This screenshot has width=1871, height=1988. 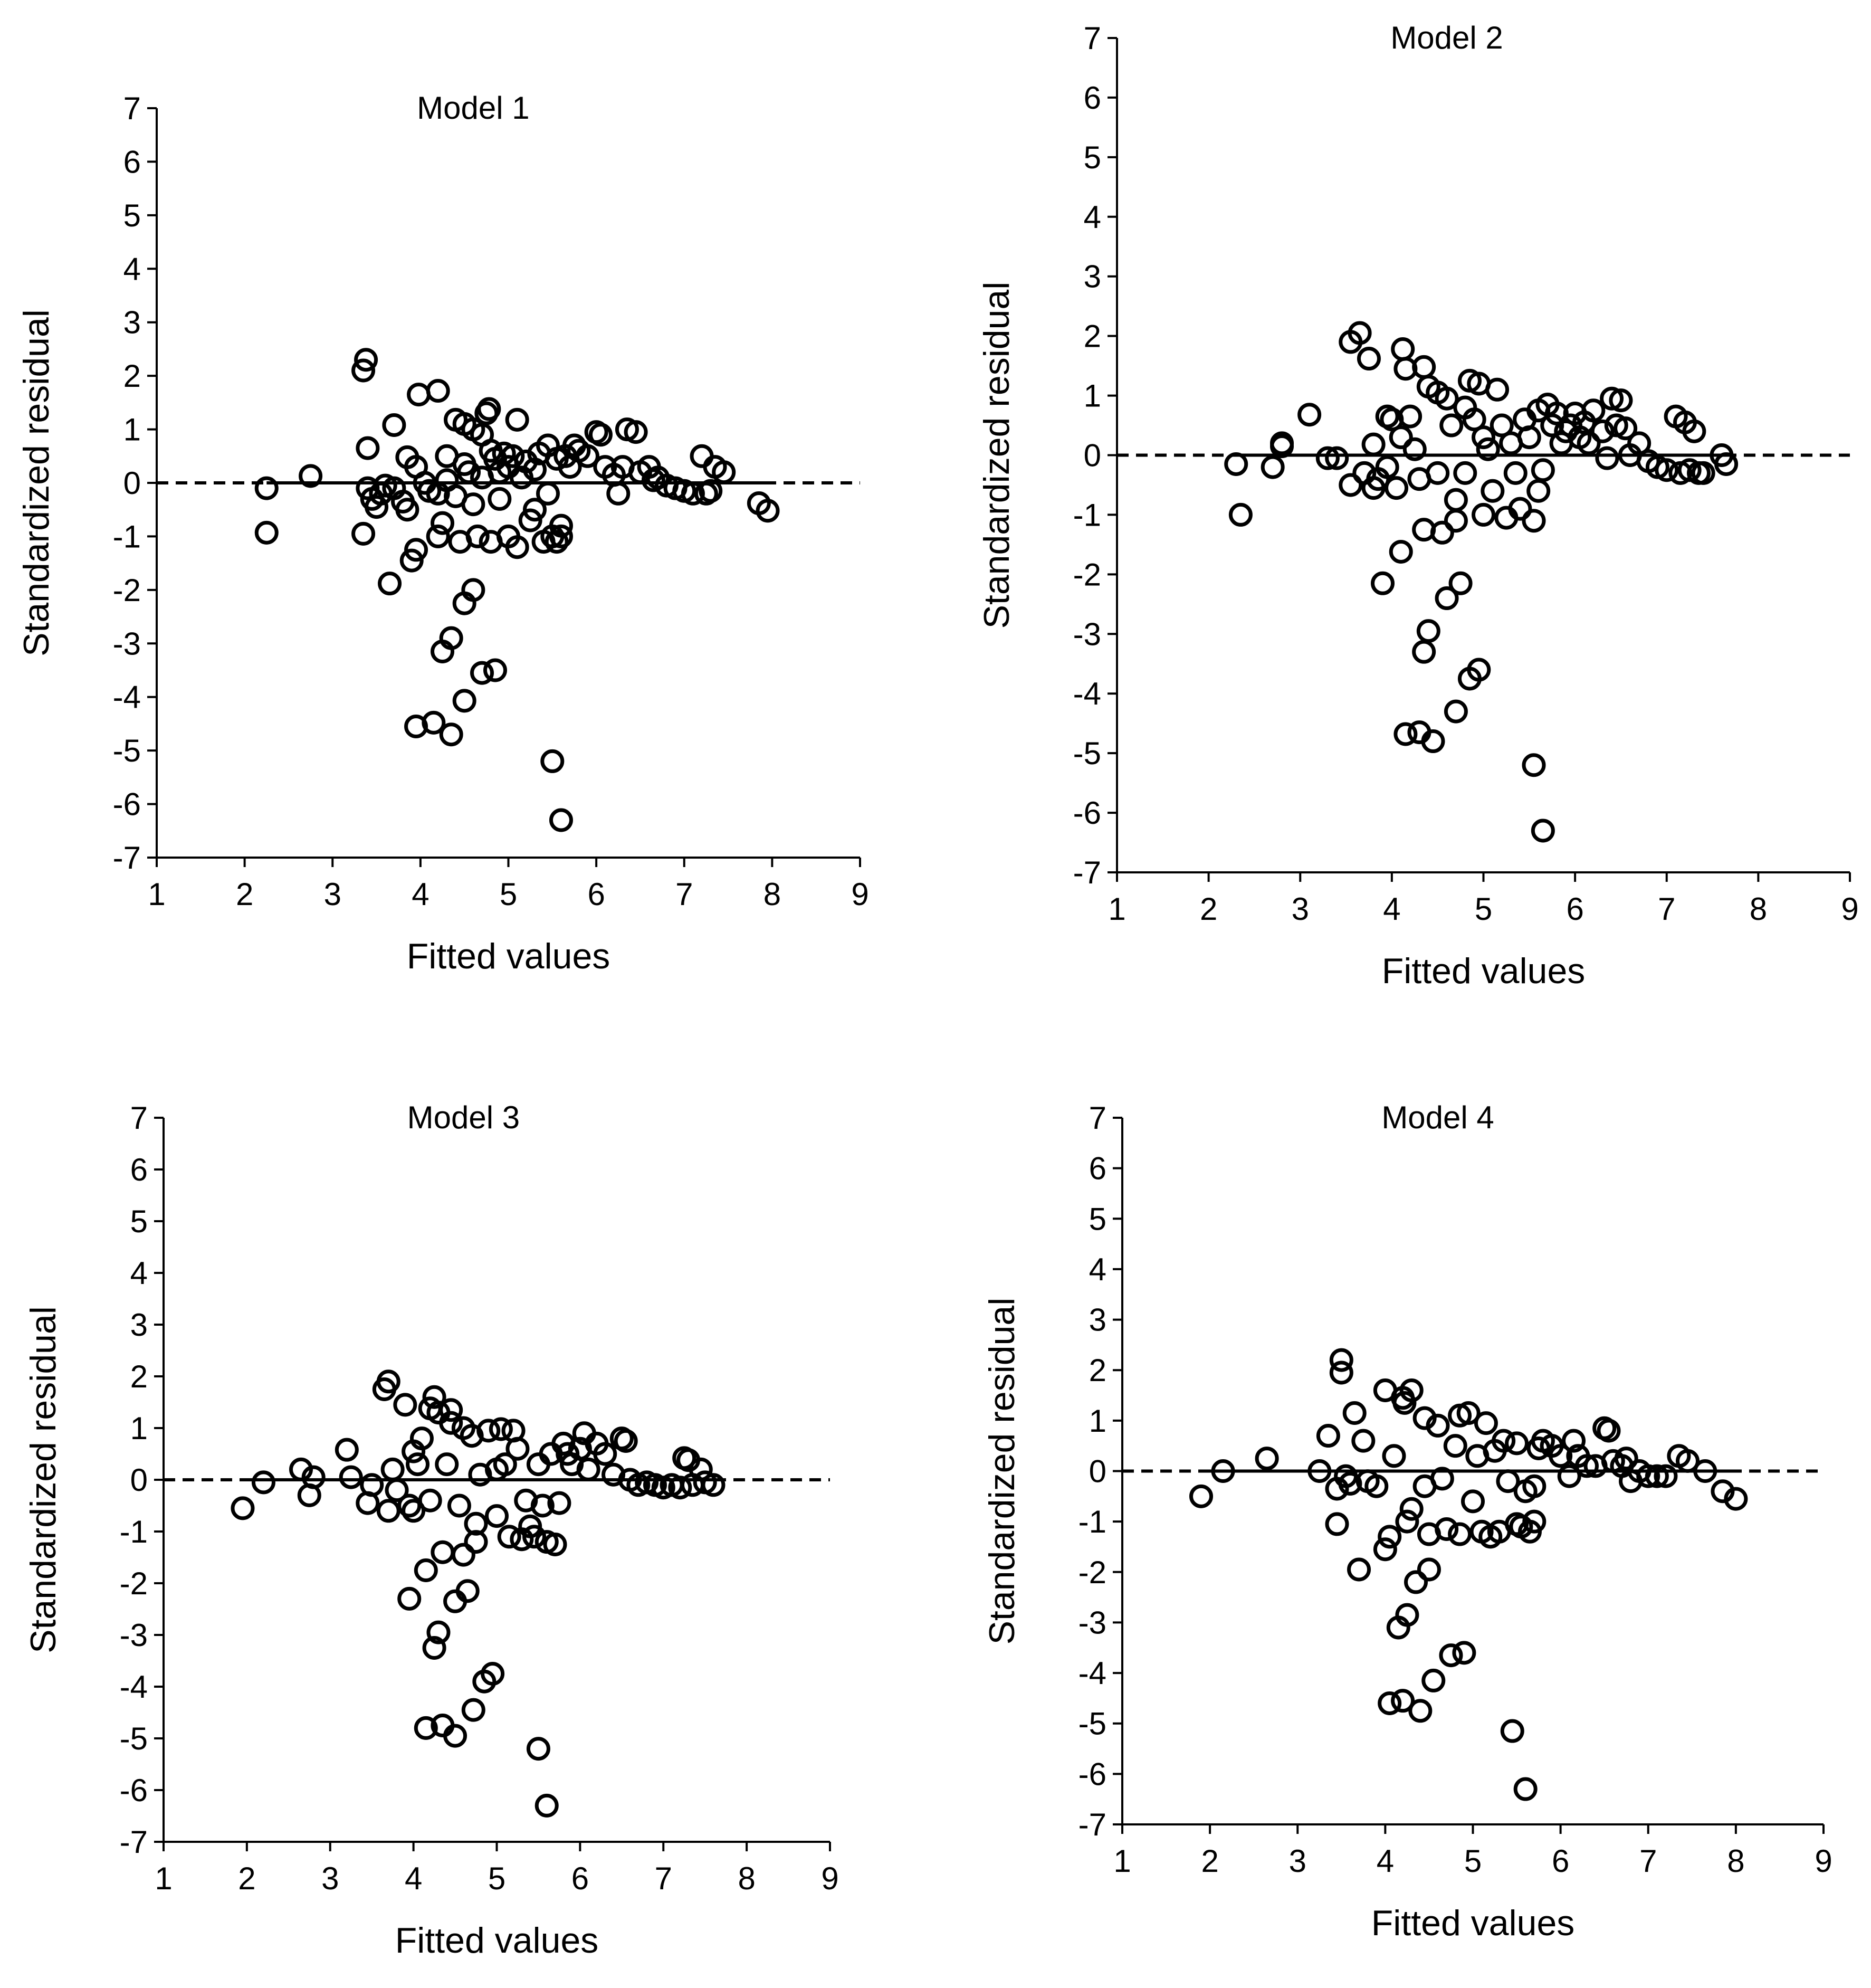 What do you see at coordinates (1092, 1774) in the screenshot?
I see `y-tick-label: -6` at bounding box center [1092, 1774].